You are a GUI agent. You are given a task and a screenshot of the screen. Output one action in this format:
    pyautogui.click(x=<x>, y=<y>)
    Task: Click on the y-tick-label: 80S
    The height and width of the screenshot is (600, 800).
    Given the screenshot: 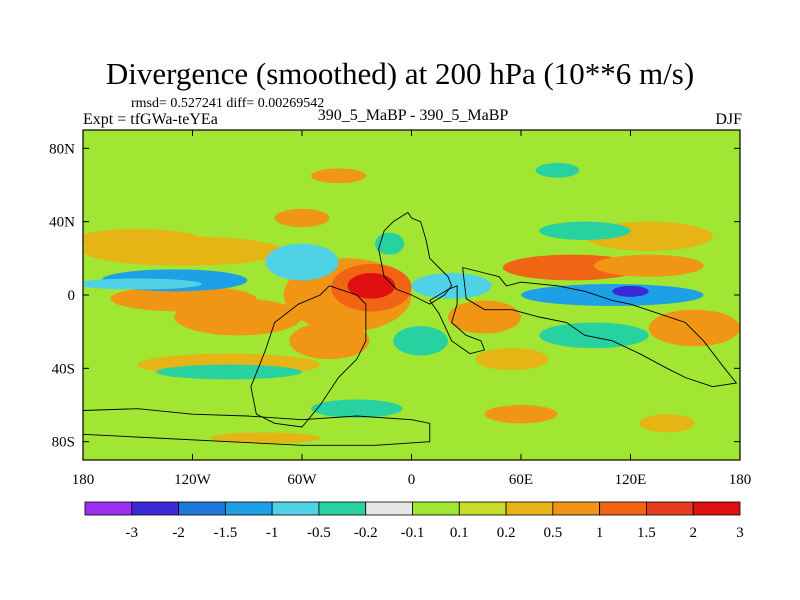 What is the action you would take?
    pyautogui.click(x=63, y=443)
    